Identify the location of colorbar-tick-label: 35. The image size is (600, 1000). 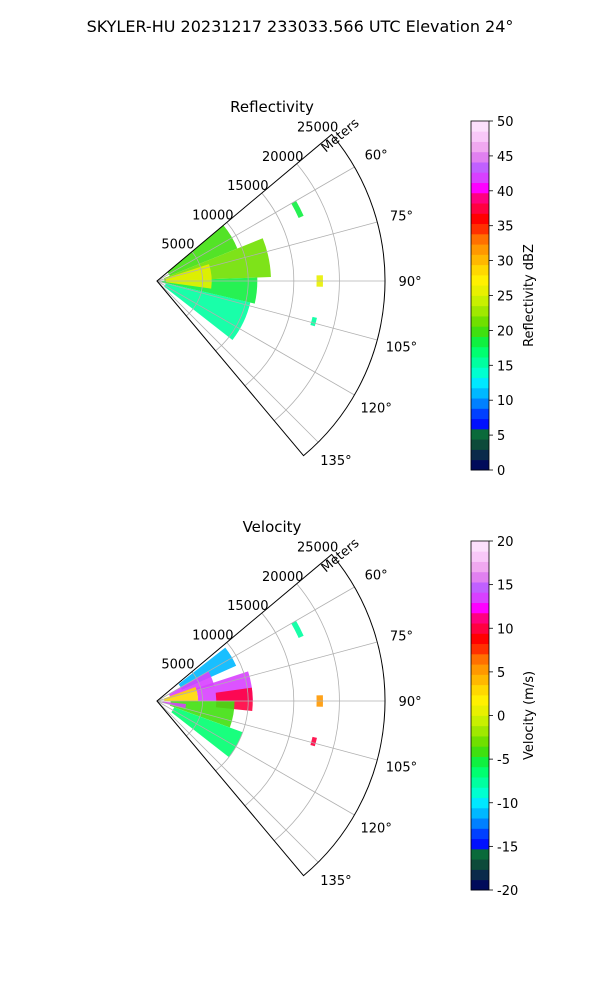
(505, 227).